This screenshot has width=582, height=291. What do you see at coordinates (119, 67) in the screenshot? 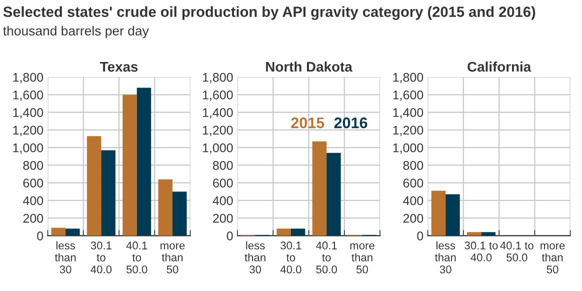
I see `chart-title: Texas` at bounding box center [119, 67].